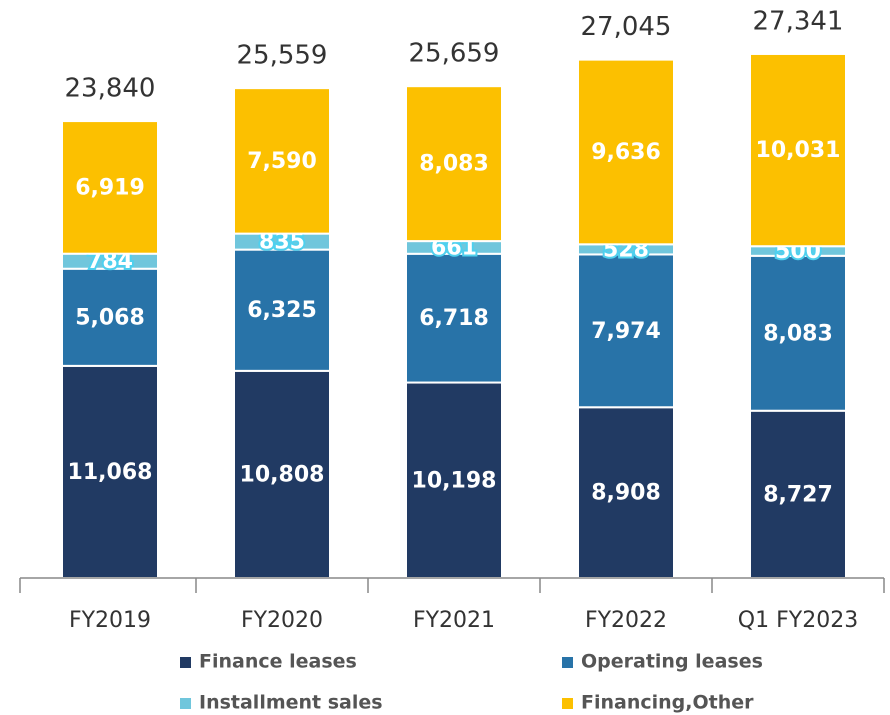 The width and height of the screenshot is (890, 715). What do you see at coordinates (291, 703) in the screenshot?
I see `legend-label: Installment sales` at bounding box center [291, 703].